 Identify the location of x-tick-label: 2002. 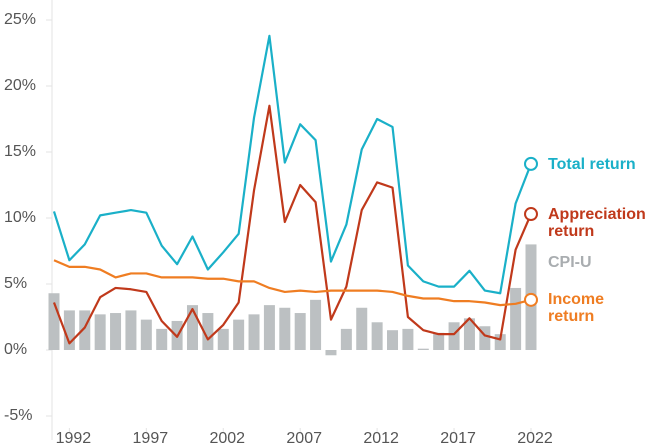
(227, 438).